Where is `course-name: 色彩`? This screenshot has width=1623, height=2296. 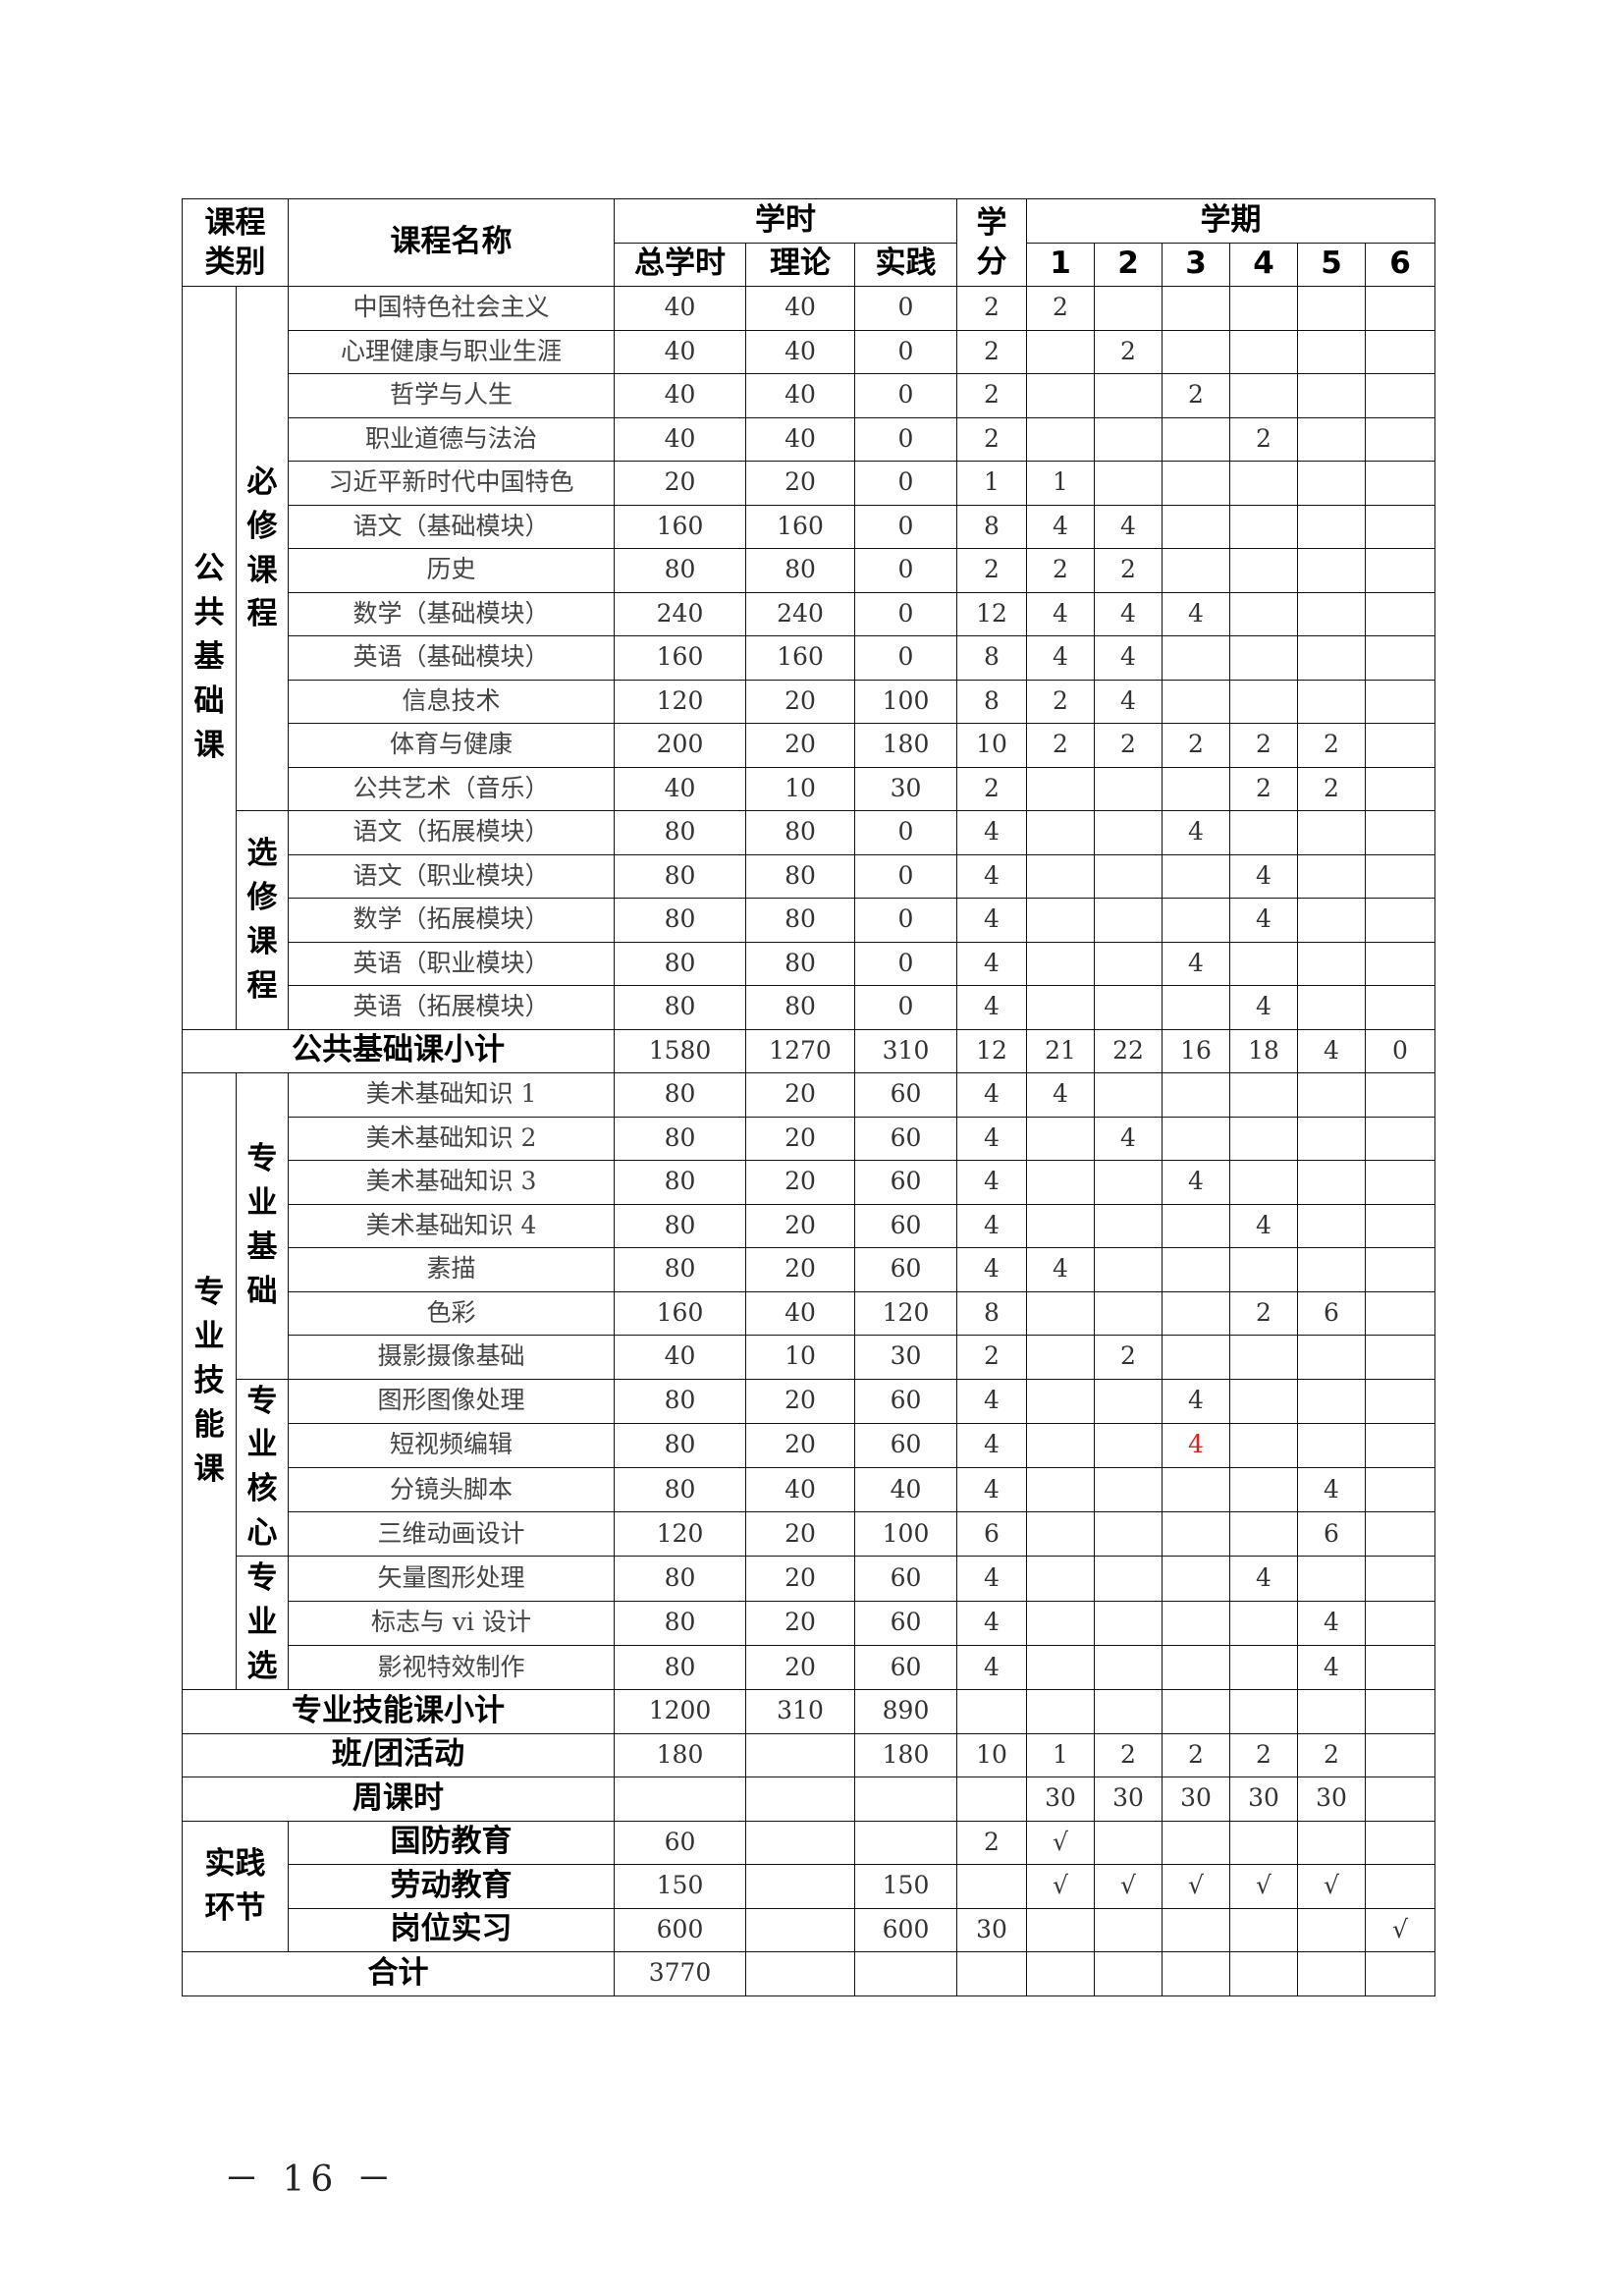 course-name: 色彩 is located at coordinates (451, 1313).